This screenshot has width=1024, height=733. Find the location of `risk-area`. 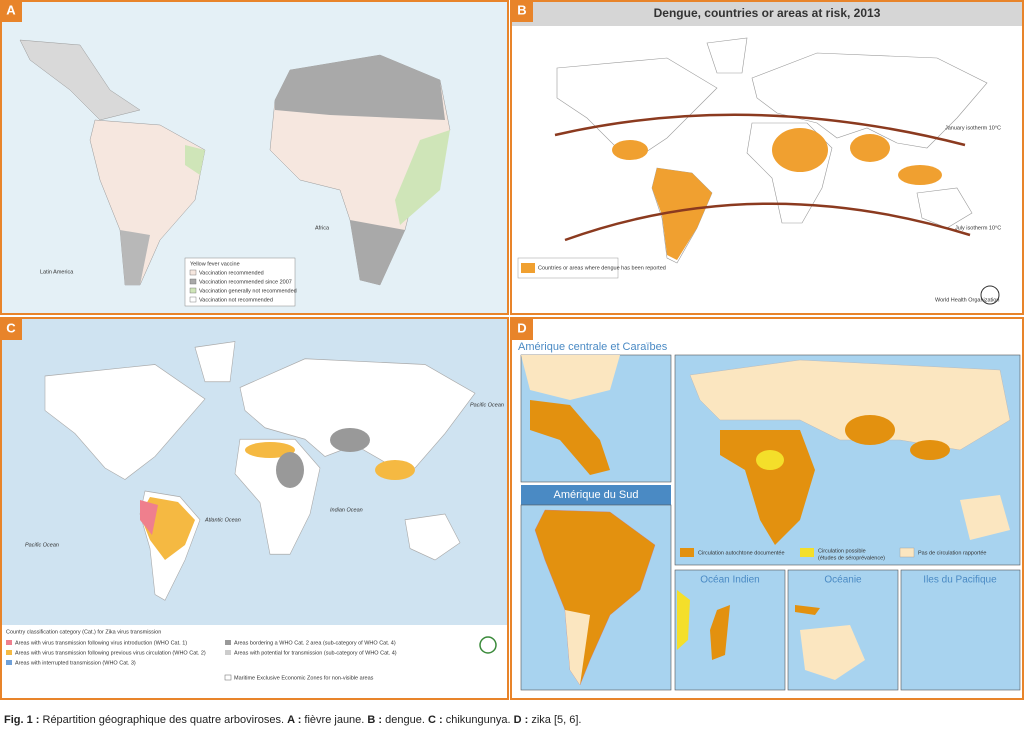

risk-area is located at coordinates (777, 194).